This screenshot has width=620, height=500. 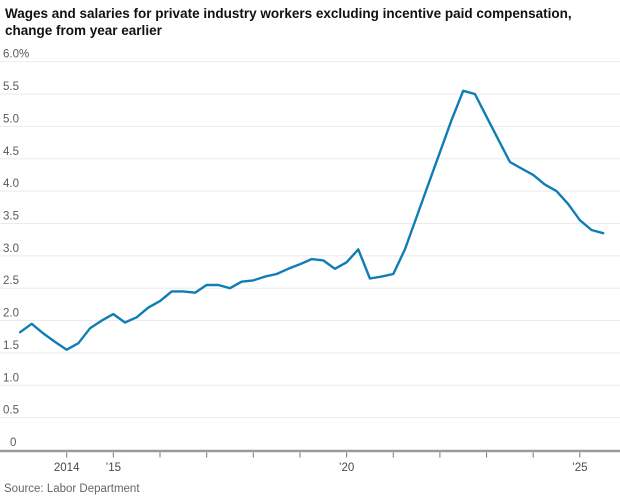 I want to click on y-axis-label: 0.5, so click(x=11, y=411).